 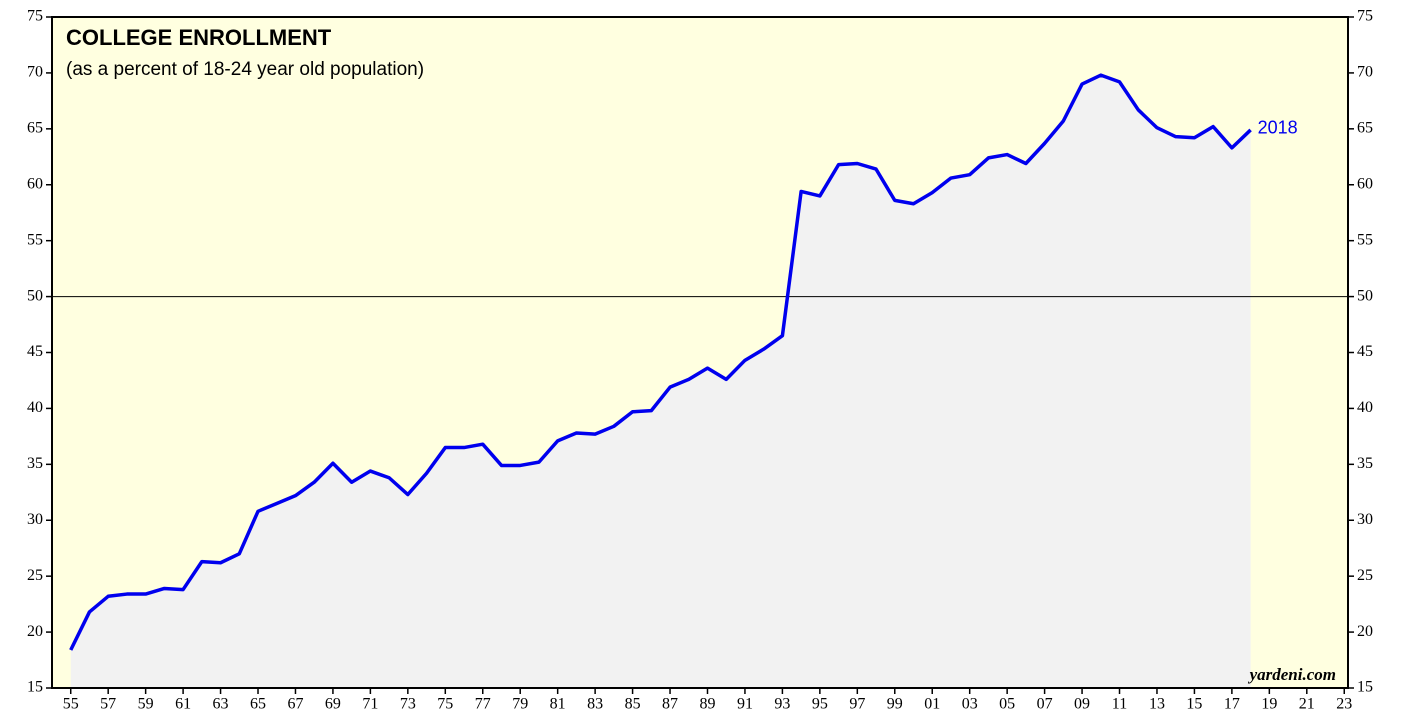 I want to click on end-label: 2018, so click(x=1278, y=128).